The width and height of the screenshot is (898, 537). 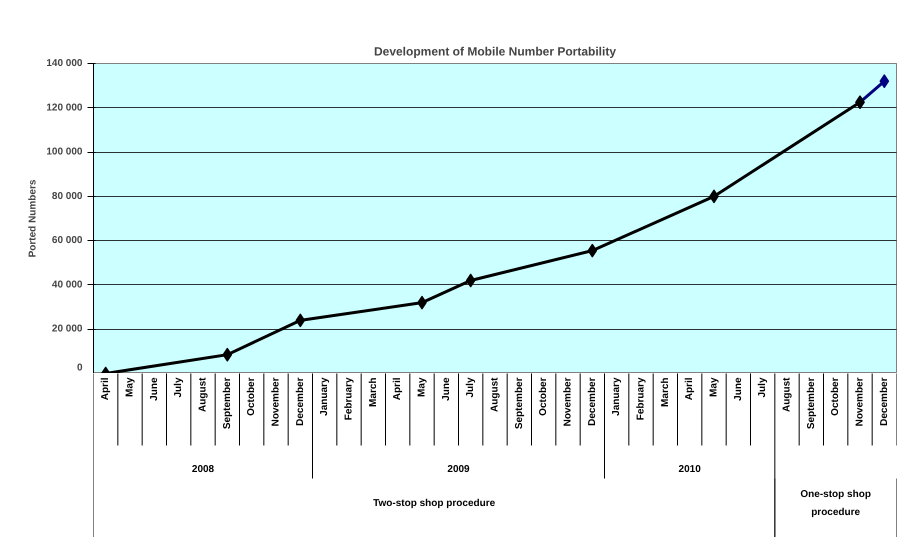 I want to click on chart-title: Development of Mobile Number Portability, so click(x=495, y=51).